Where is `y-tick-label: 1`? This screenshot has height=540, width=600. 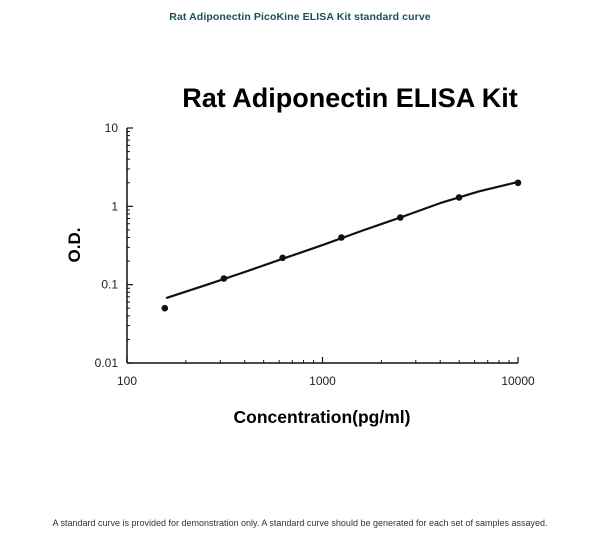
y-tick-label: 1 is located at coordinates (114, 206).